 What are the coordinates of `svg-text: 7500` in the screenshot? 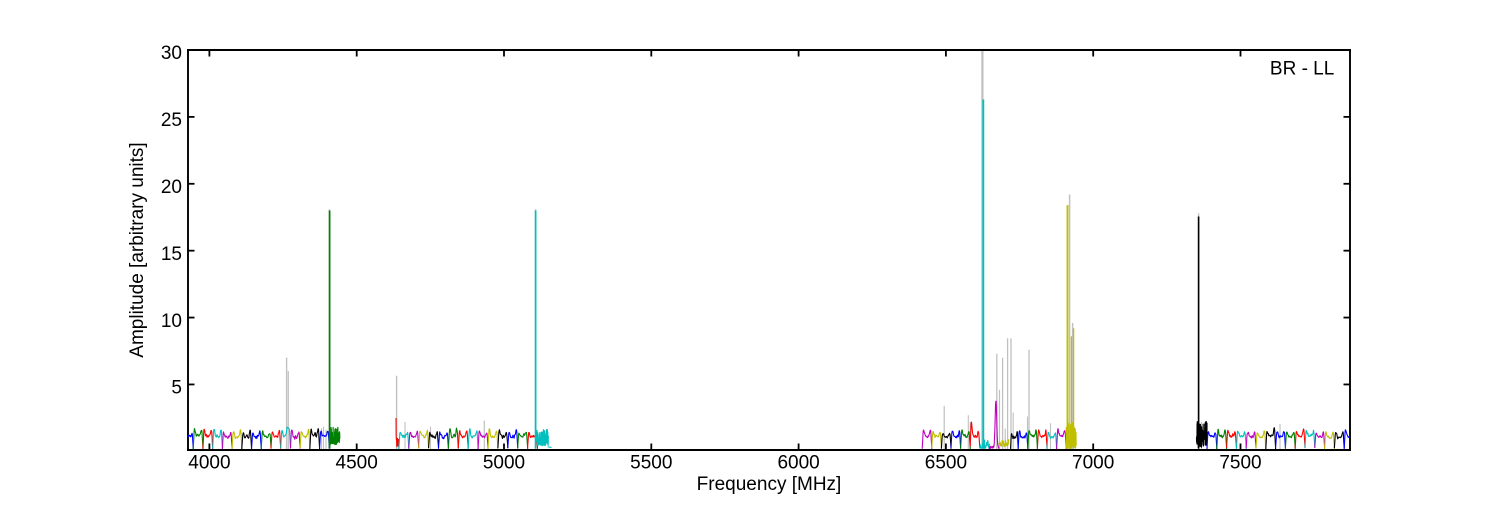 It's located at (1240, 462).